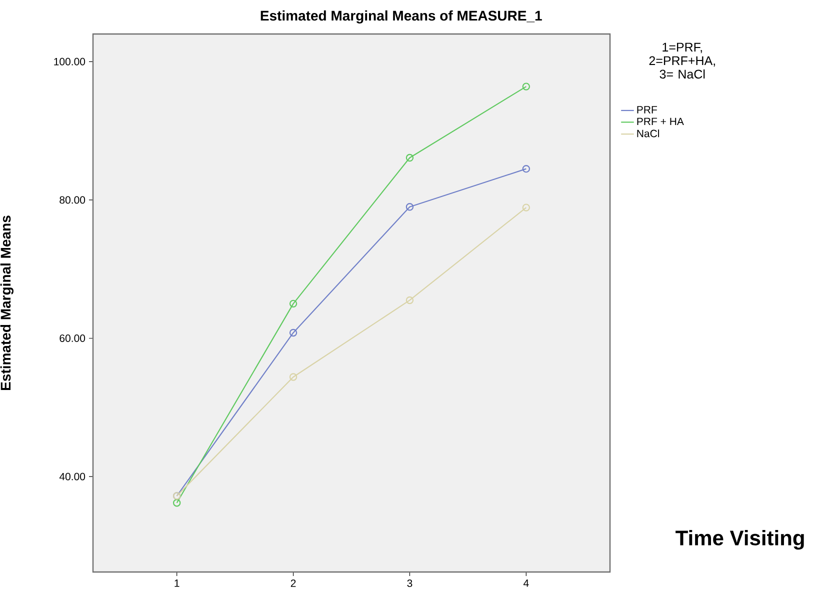 The image size is (828, 596). I want to click on x-tick-label: 4, so click(526, 583).